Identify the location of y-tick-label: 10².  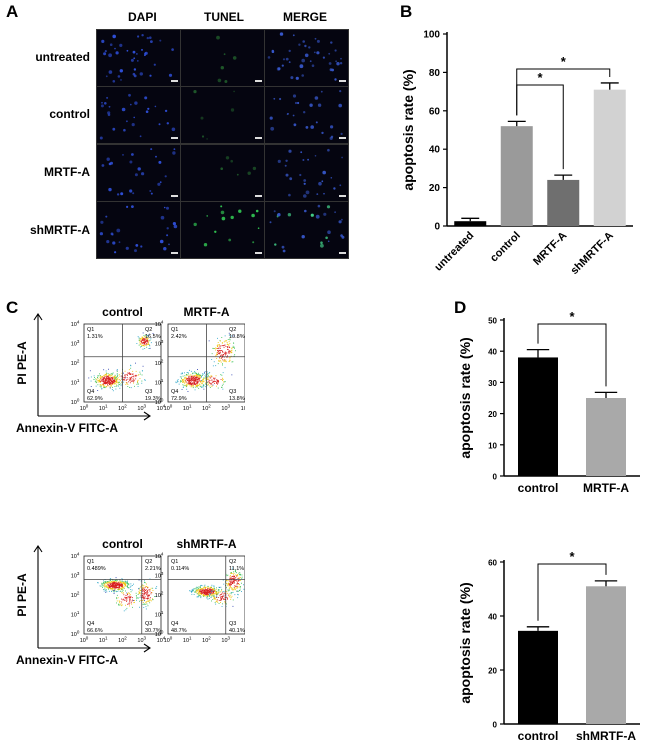
(159, 363).